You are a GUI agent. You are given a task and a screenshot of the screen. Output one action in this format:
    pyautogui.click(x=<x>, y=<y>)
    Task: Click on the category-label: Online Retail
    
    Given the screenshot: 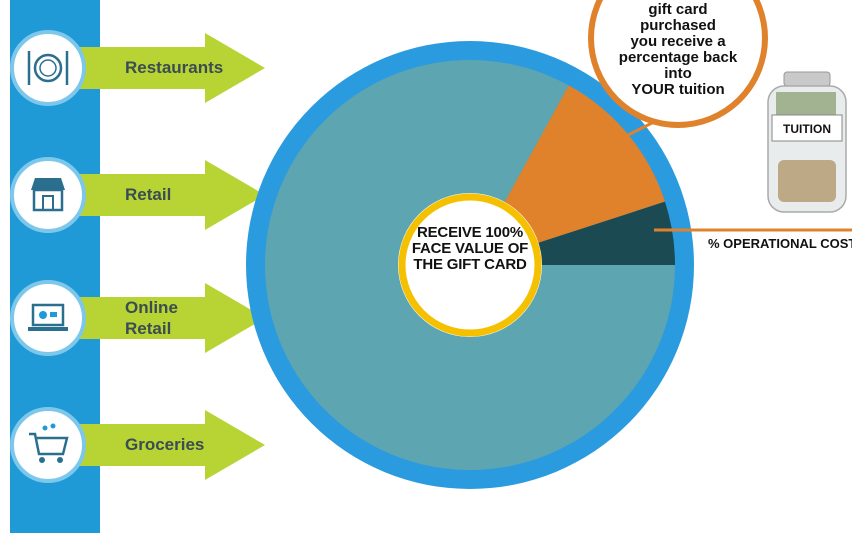 What is the action you would take?
    pyautogui.click(x=151, y=317)
    